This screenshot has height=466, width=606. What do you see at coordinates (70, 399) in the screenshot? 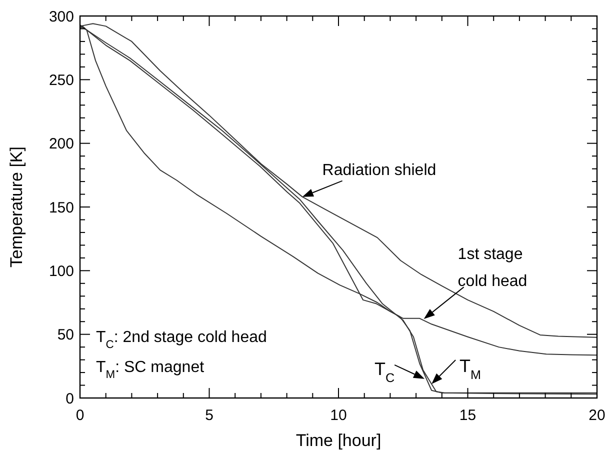
I see `y-tick-label: 0` at bounding box center [70, 399].